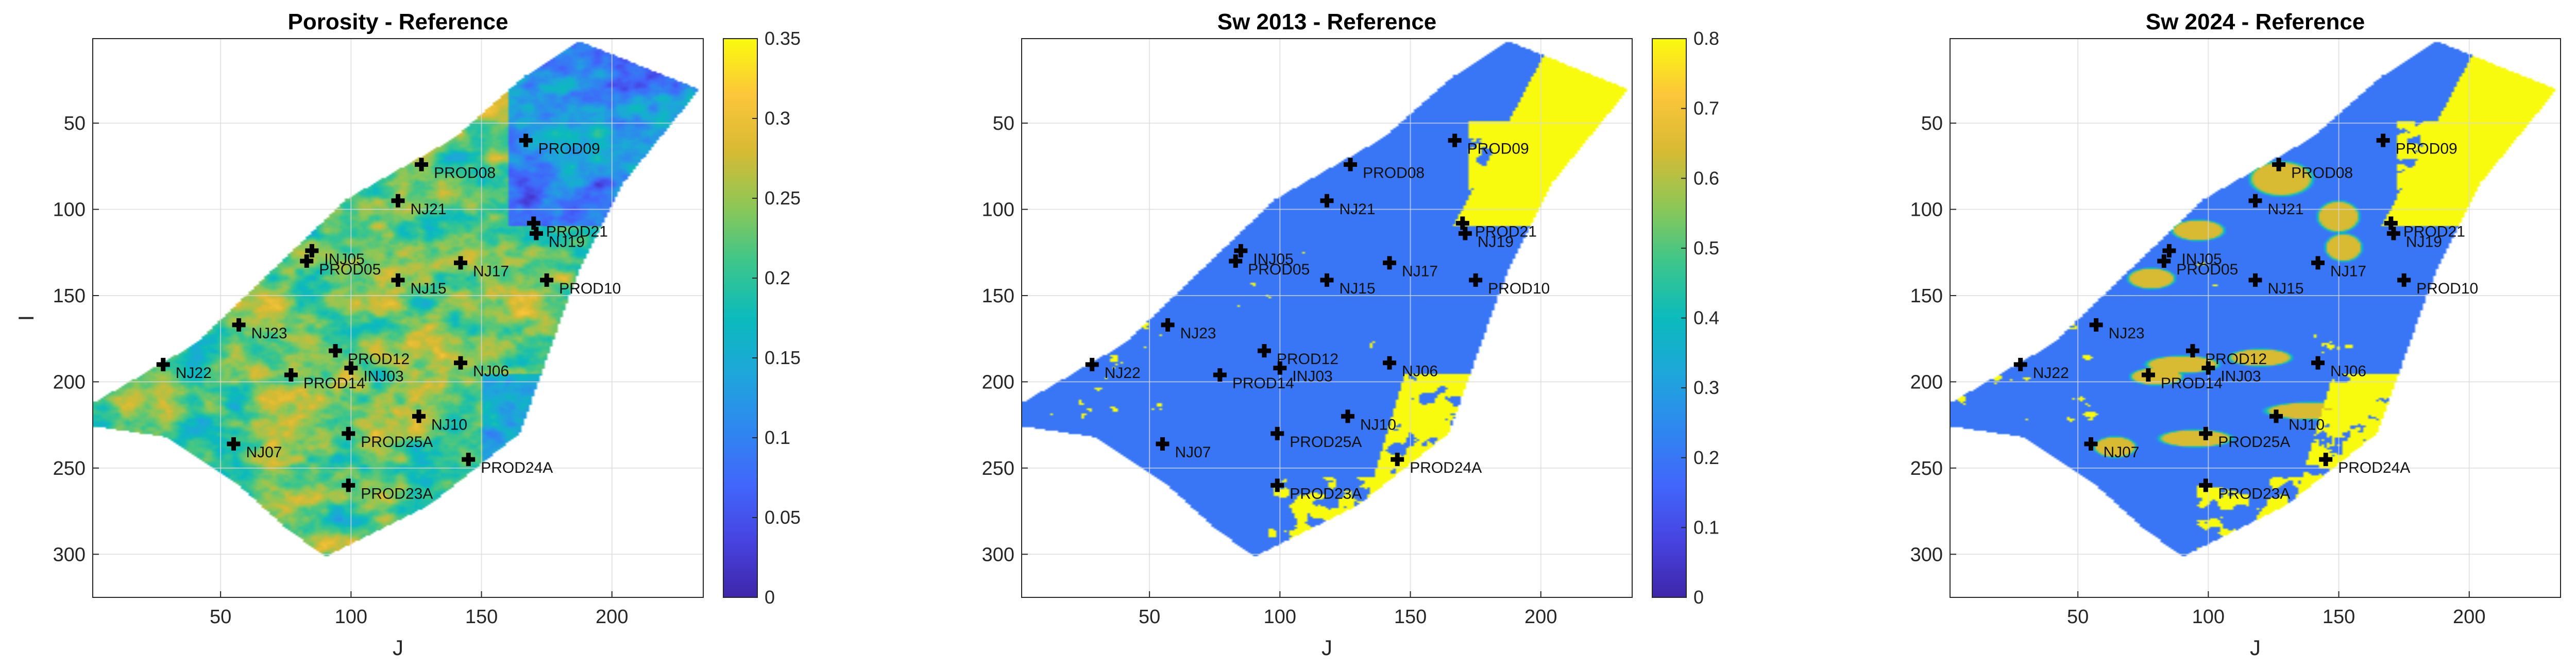  Describe the element at coordinates (783, 517) in the screenshot. I see `colorbar-tick-label: 0.05` at that location.